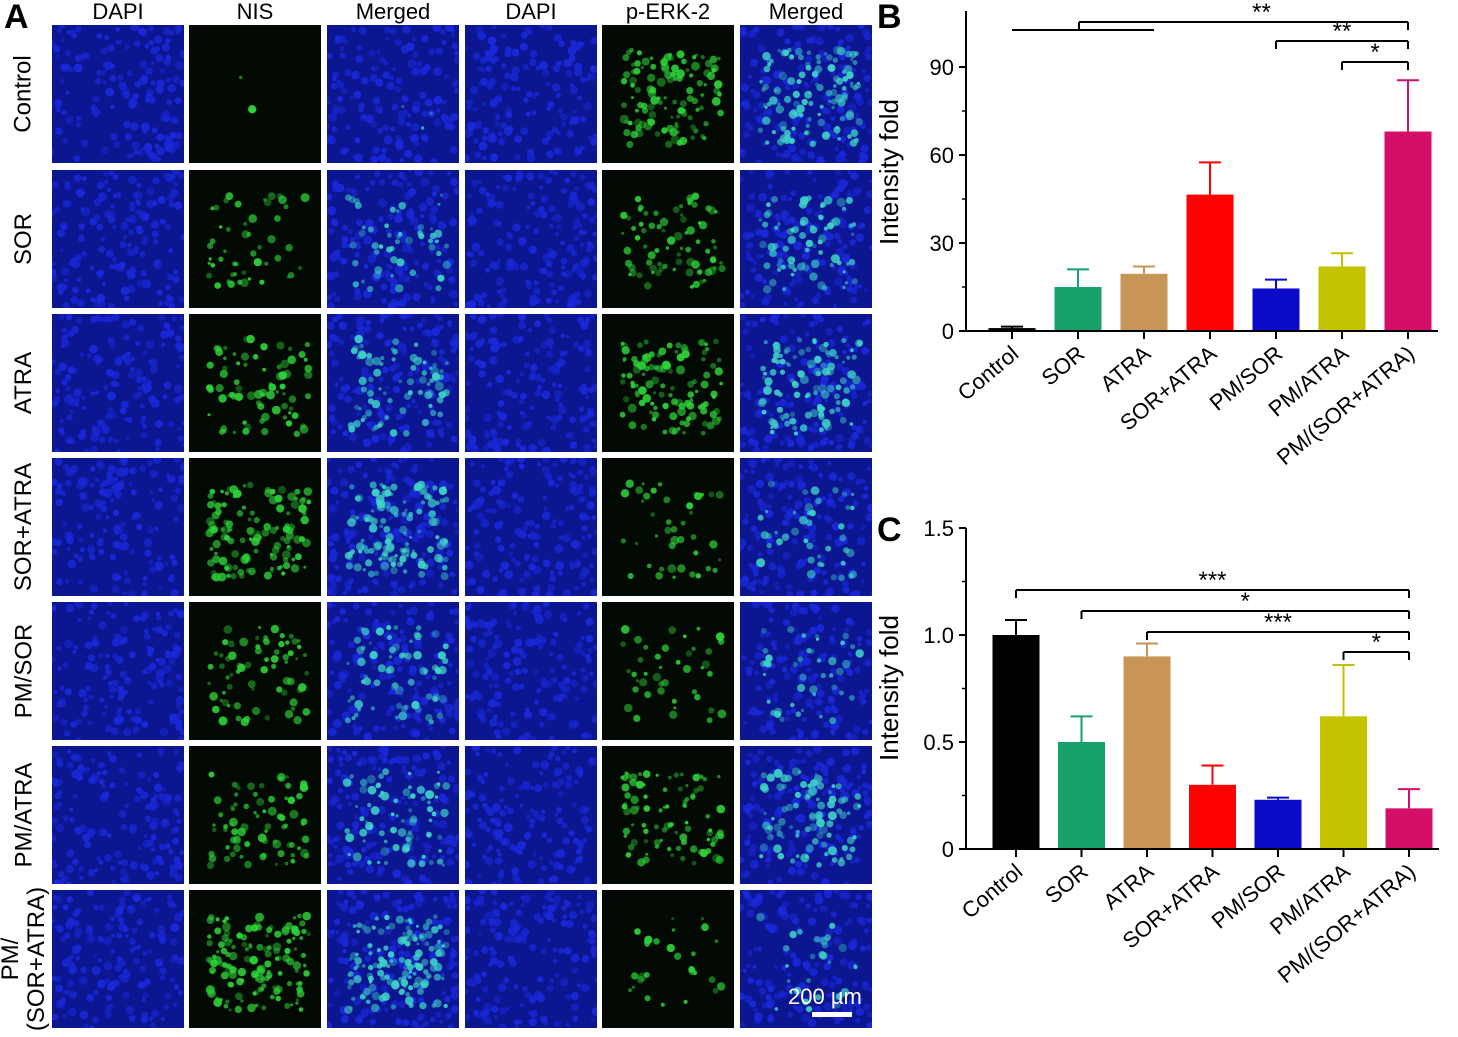 This screenshot has height=1037, width=1458. I want to click on panel-label-b: B, so click(889, 18).